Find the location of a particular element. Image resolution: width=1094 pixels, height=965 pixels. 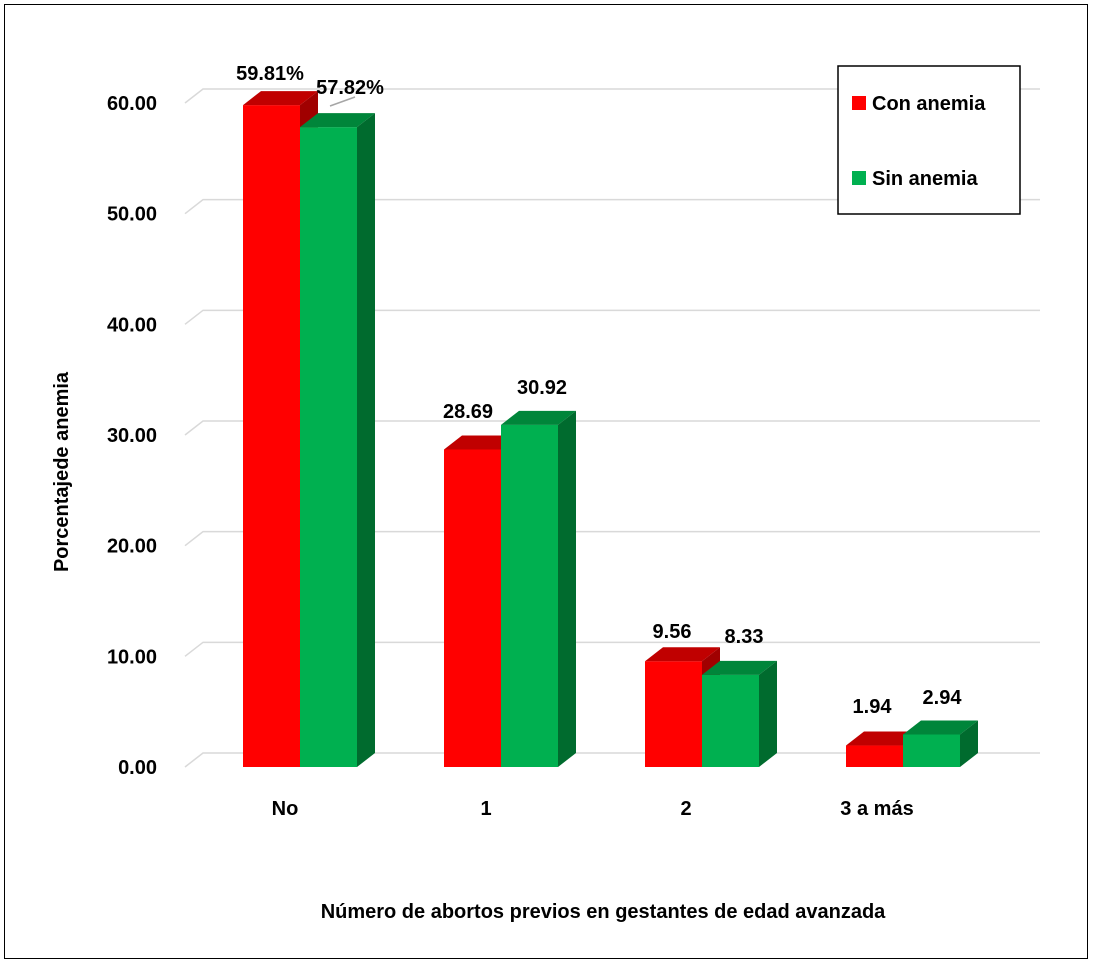

legend-box is located at coordinates (929, 140).